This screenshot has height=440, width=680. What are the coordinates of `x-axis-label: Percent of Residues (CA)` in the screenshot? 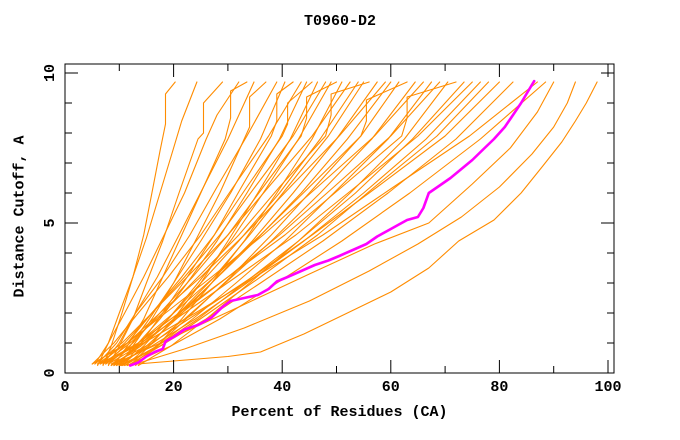 It's located at (339, 412).